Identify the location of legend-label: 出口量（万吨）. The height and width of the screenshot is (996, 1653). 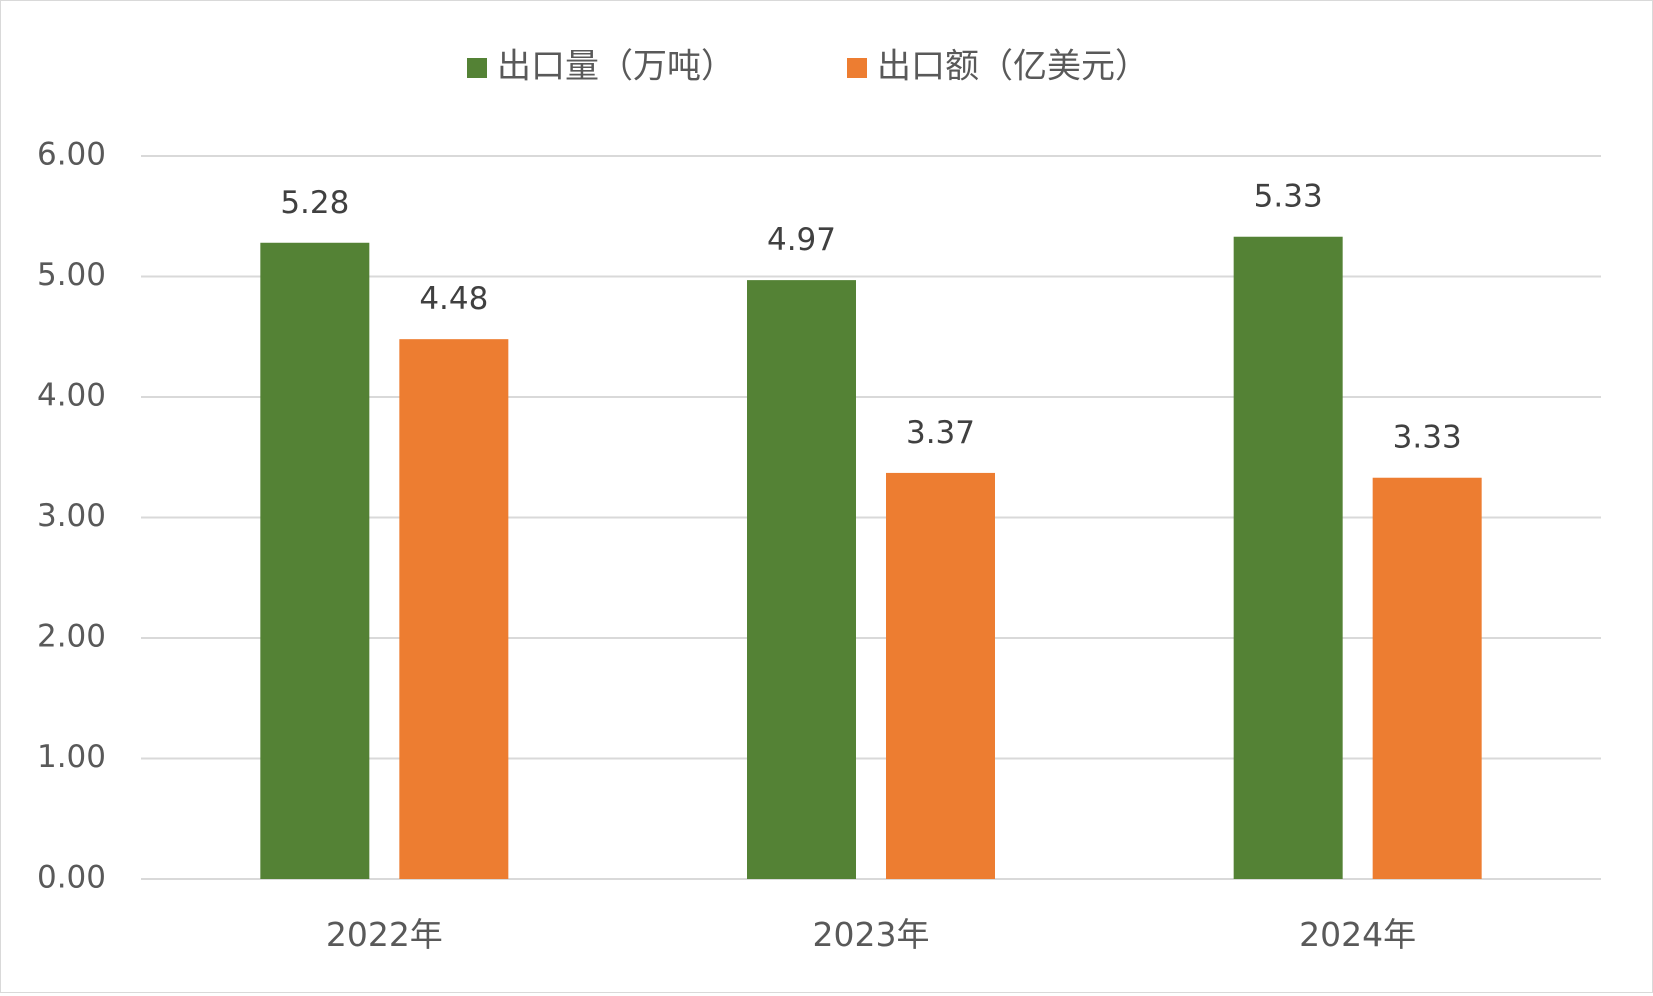
(616, 67).